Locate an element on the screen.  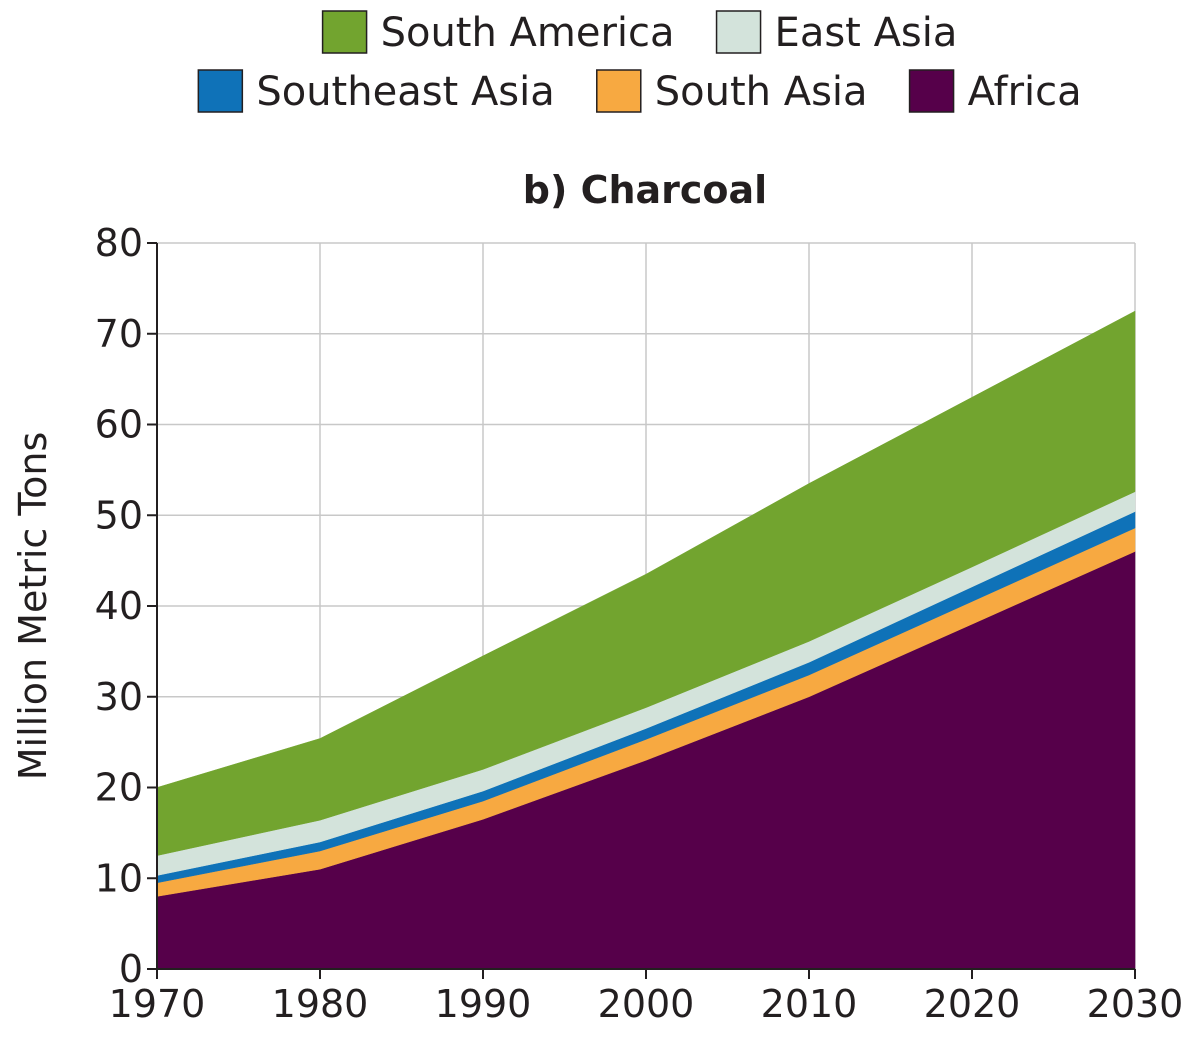
legend-swatch-south-asia is located at coordinates (619, 91).